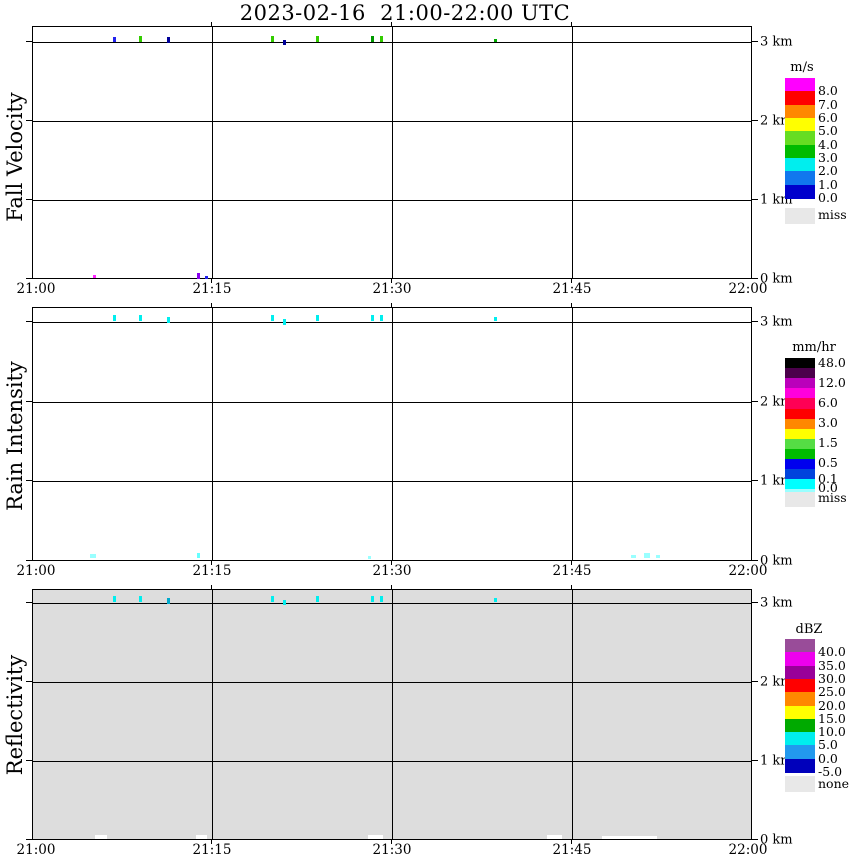 The image size is (850, 868). What do you see at coordinates (809, 629) in the screenshot?
I see `reflectivity-legend-title: dBZ` at bounding box center [809, 629].